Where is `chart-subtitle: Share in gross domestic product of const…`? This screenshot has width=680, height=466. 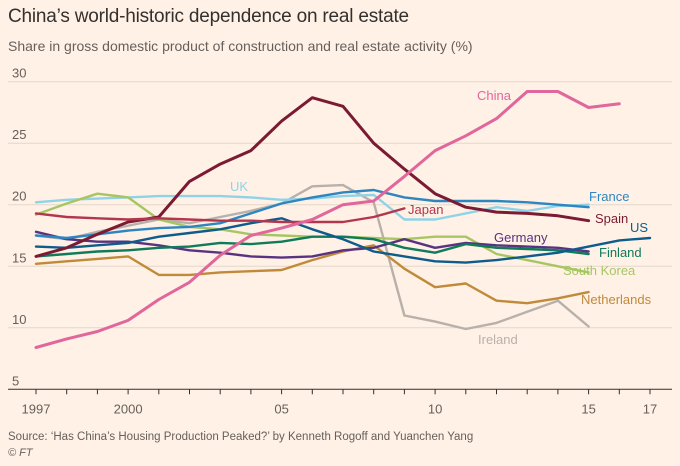
chart-subtitle: Share in gross domestic product of const… is located at coordinates (240, 46).